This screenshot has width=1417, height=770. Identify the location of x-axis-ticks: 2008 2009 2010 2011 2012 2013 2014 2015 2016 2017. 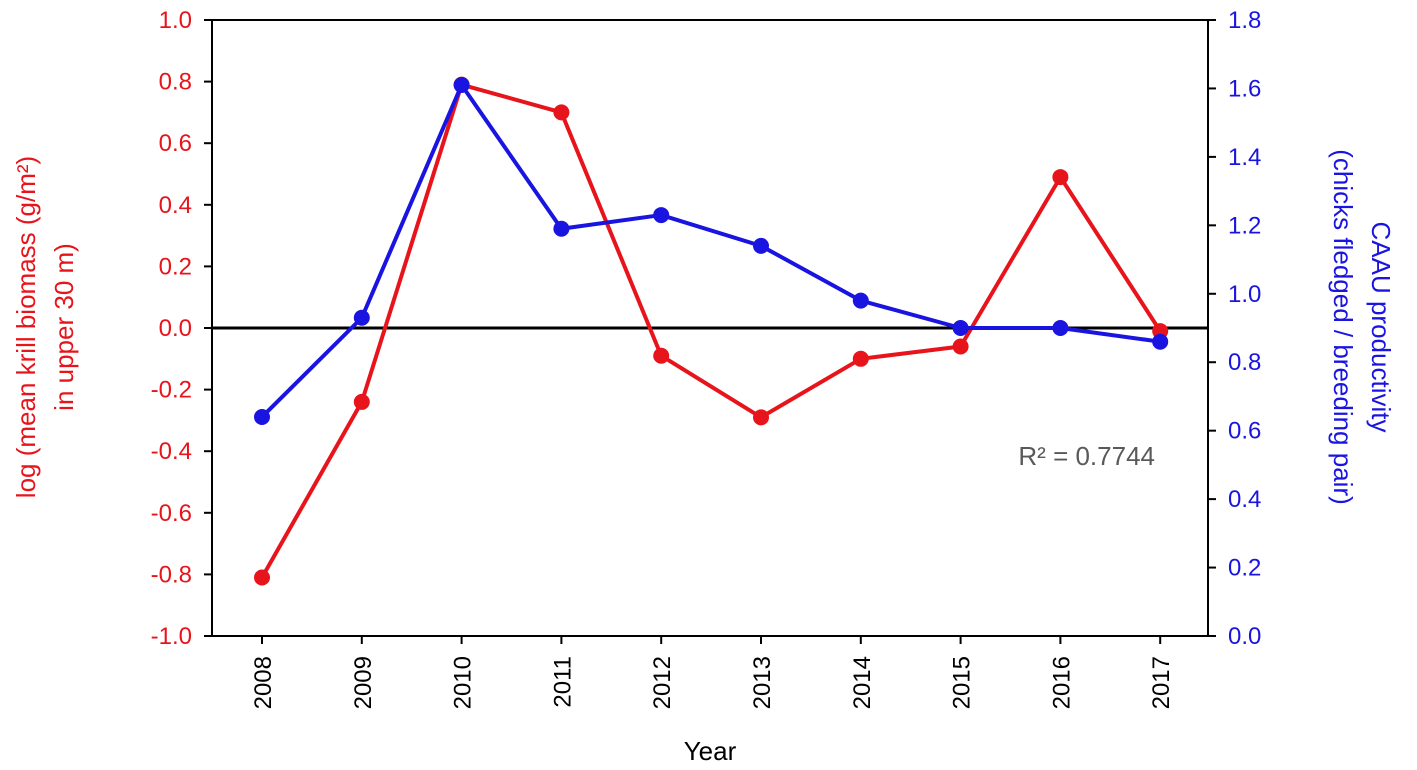
(712, 672).